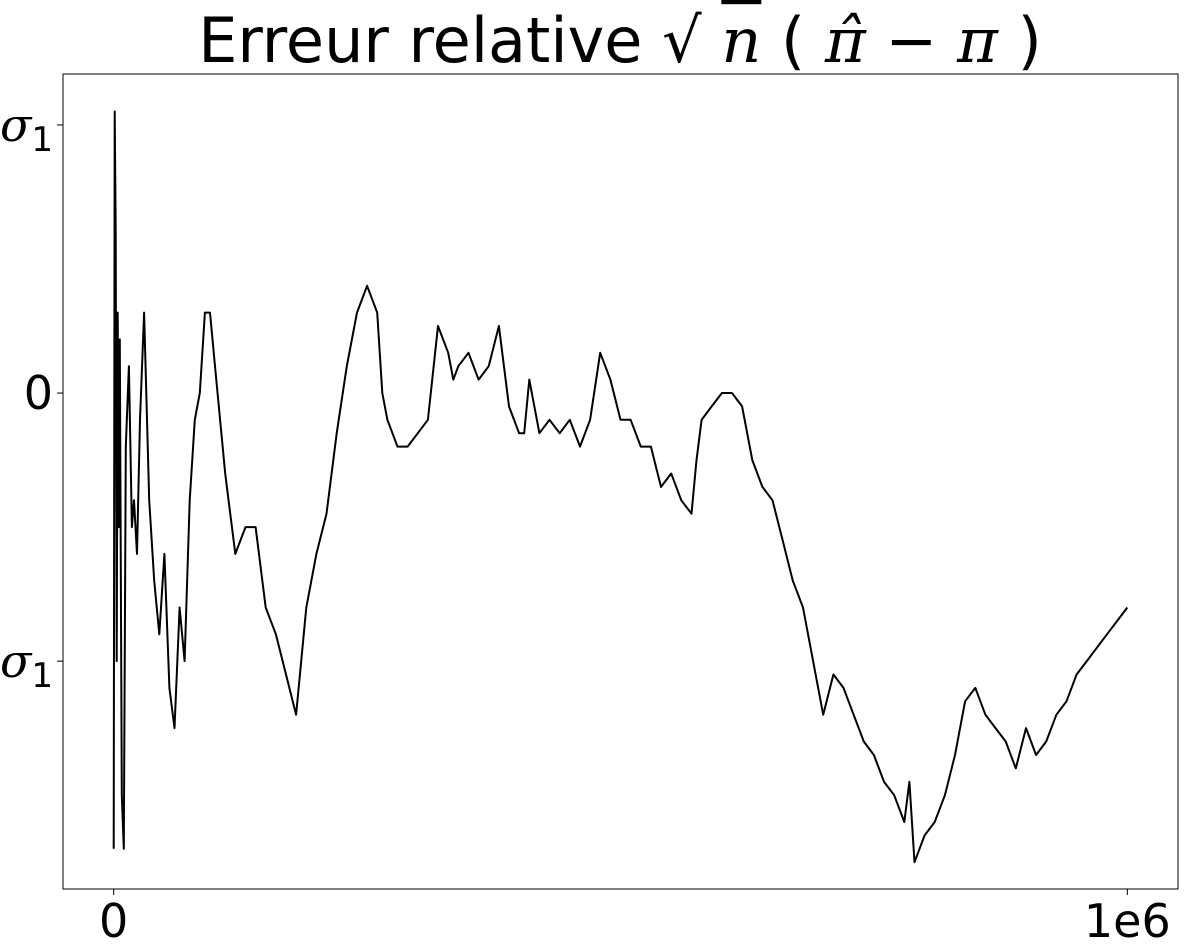 The width and height of the screenshot is (1185, 946). I want to click on chart-title-pi: π, so click(977, 40).